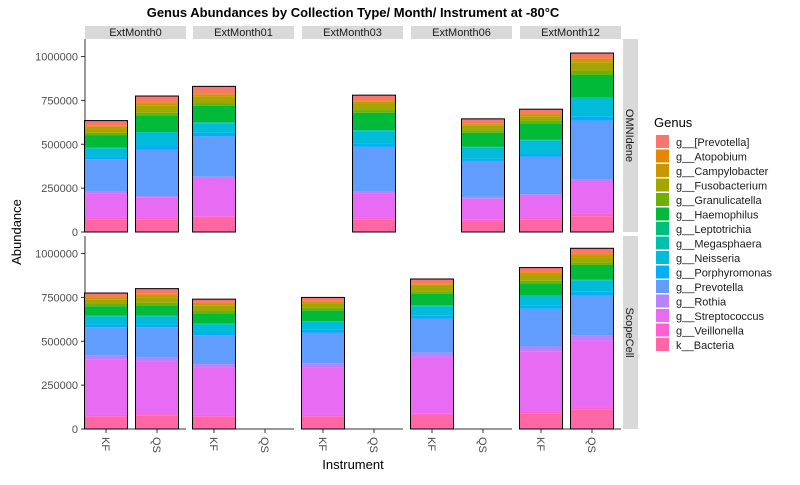  Describe the element at coordinates (722, 172) in the screenshot. I see `legend-label: g__Campylobacter` at that location.